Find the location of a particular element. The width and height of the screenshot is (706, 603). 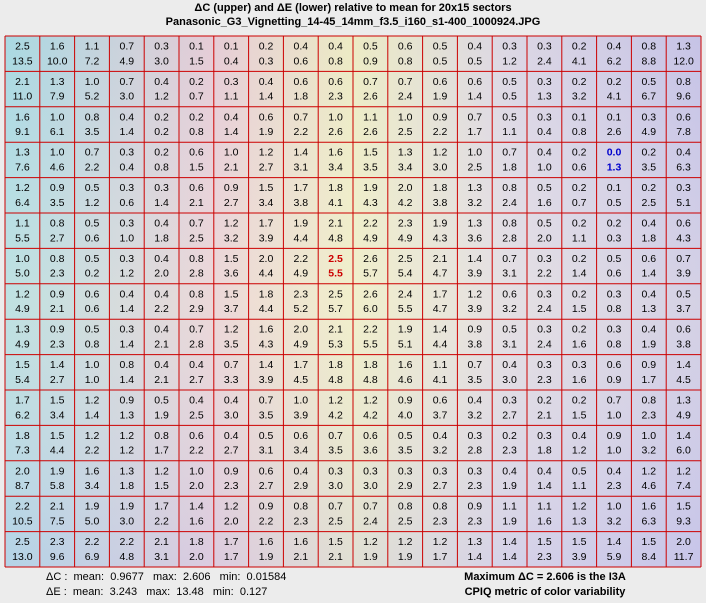

sector-cell: 0.82.4 is located at coordinates (509, 195).